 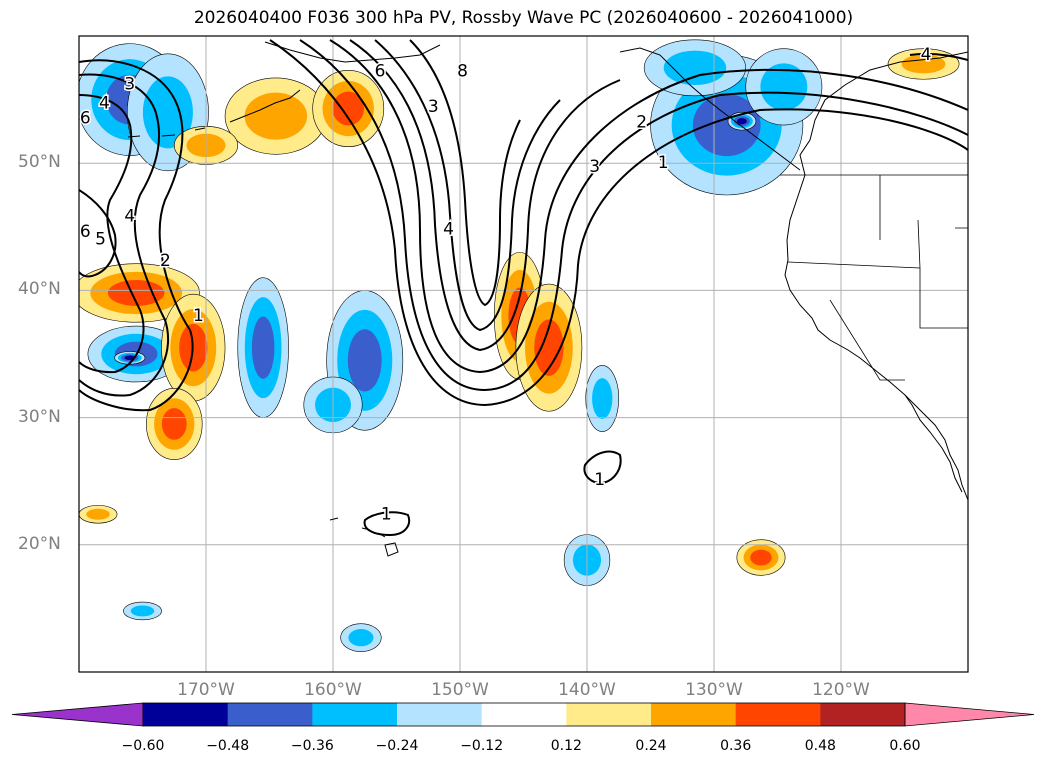 I want to click on colorbar-tick-label: 0.36, so click(x=736, y=746).